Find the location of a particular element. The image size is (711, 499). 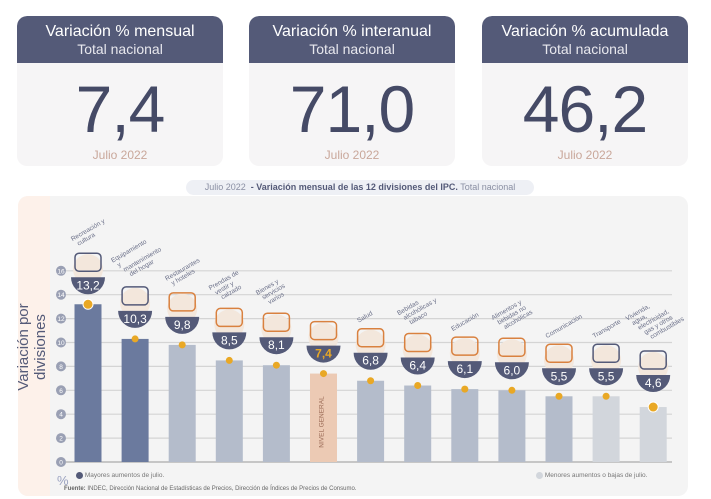

legend-high-label: Mayores aumentos de julio. is located at coordinates (124, 476).